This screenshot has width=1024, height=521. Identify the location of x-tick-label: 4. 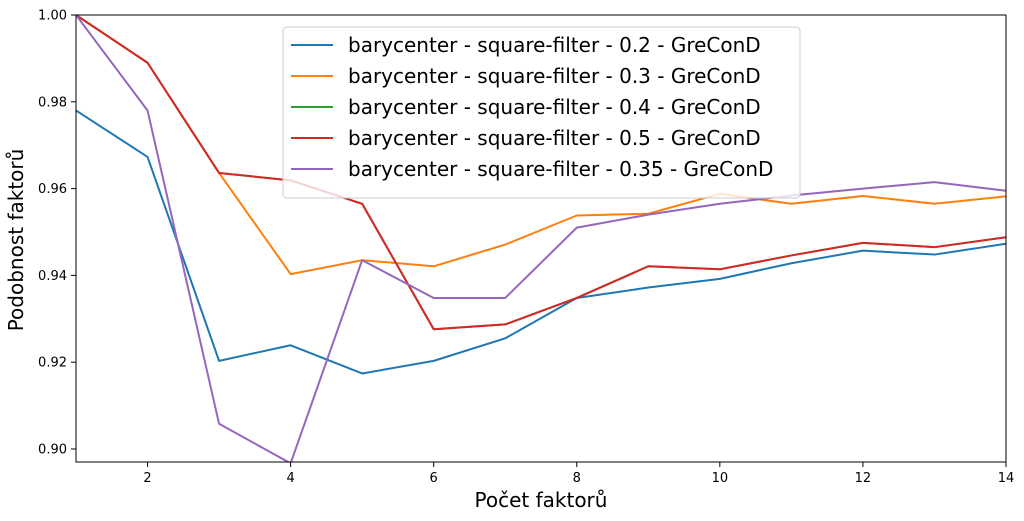
(290, 478).